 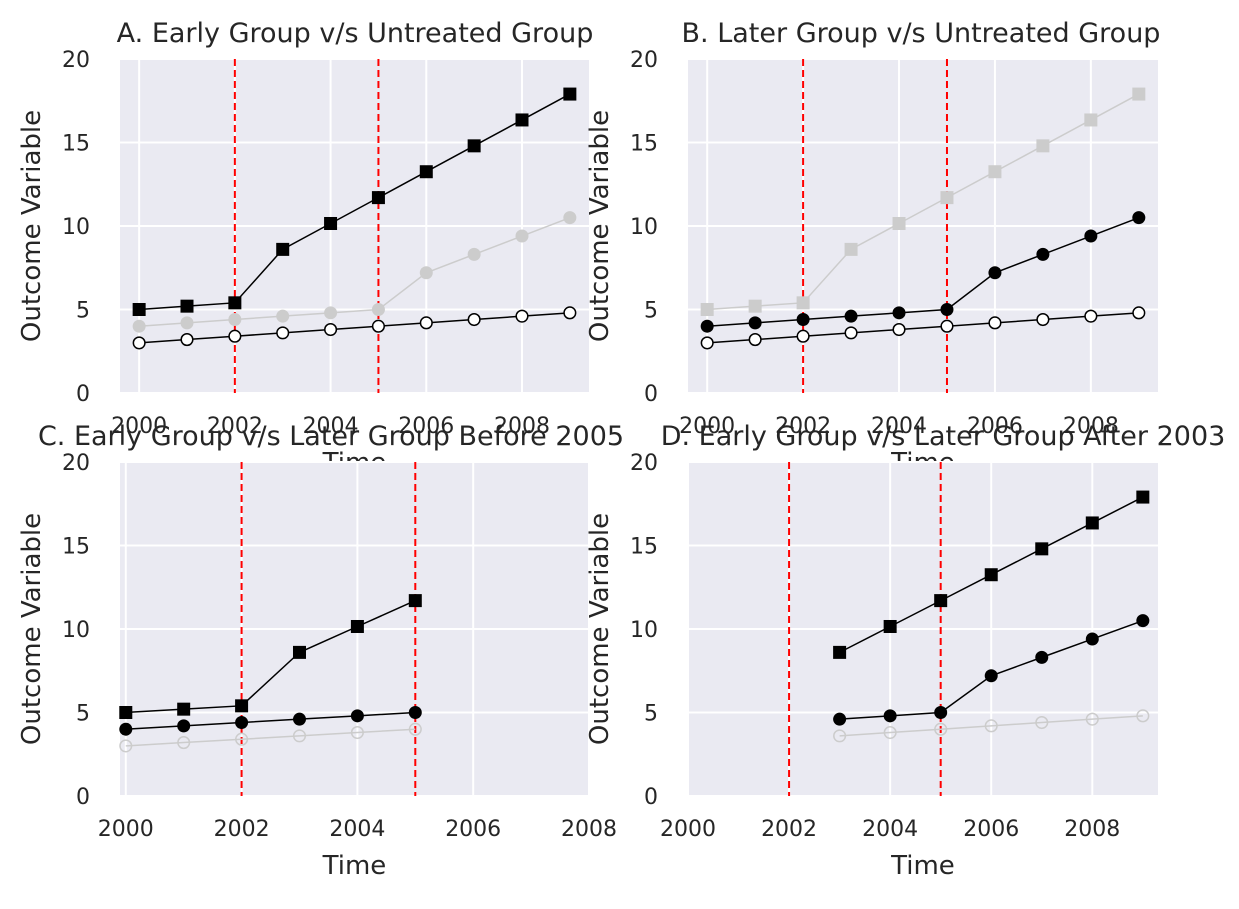 I want to click on series-square-faded, so click(x=923, y=201).